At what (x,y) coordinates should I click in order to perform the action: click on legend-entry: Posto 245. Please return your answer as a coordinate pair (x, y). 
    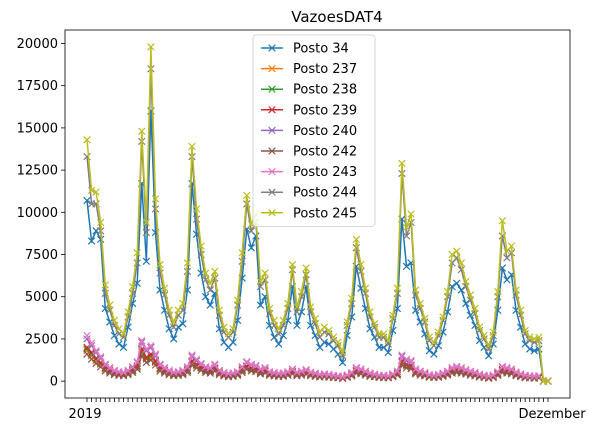
    Looking at the image, I should click on (309, 213).